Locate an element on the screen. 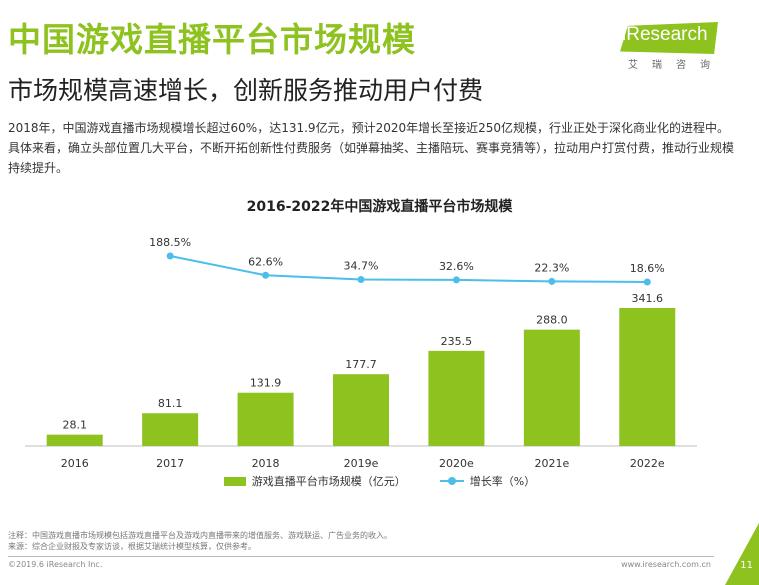 This screenshot has height=585, width=759. logo-tab is located at coordinates (669, 38).